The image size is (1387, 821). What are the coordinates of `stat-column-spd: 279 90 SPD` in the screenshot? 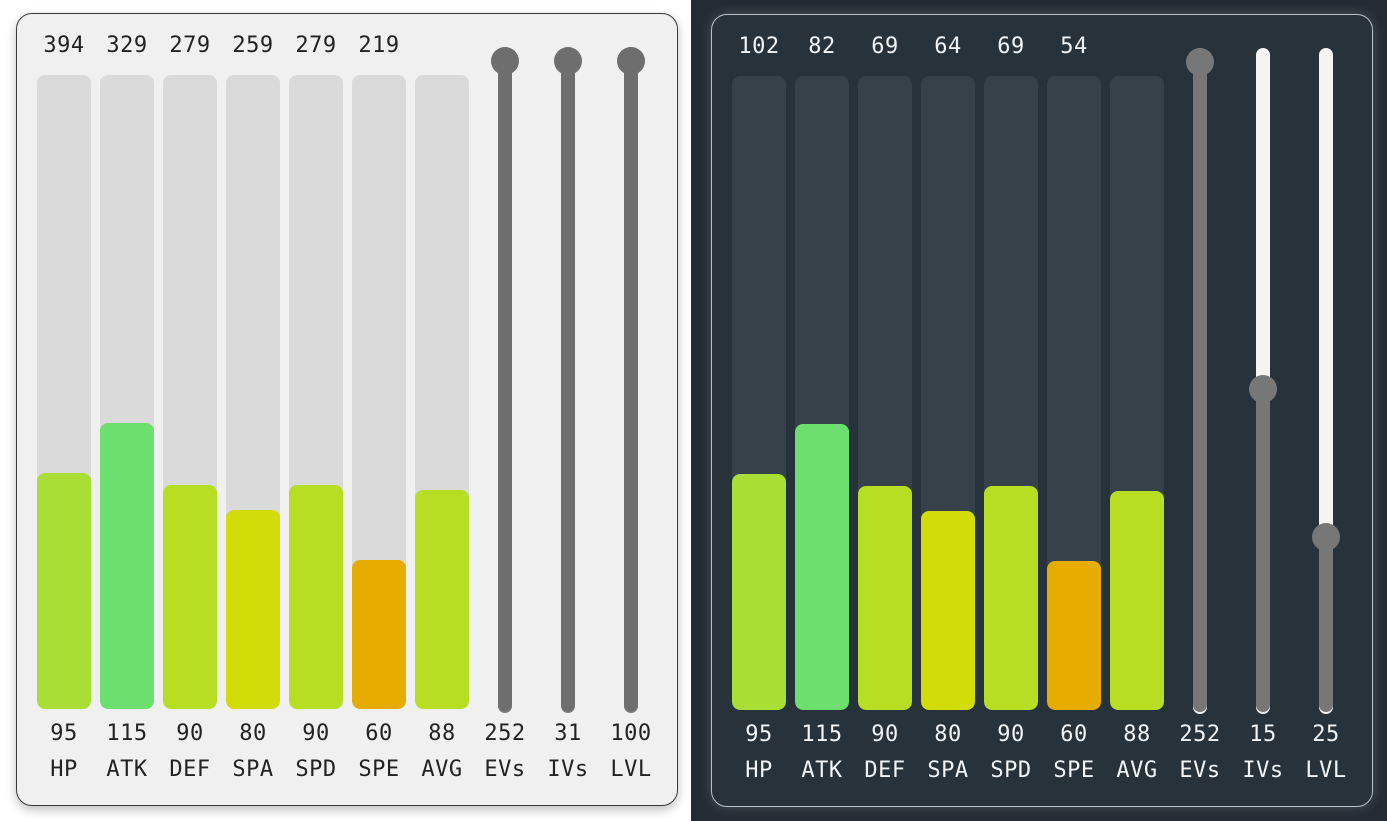 It's located at (316, 409).